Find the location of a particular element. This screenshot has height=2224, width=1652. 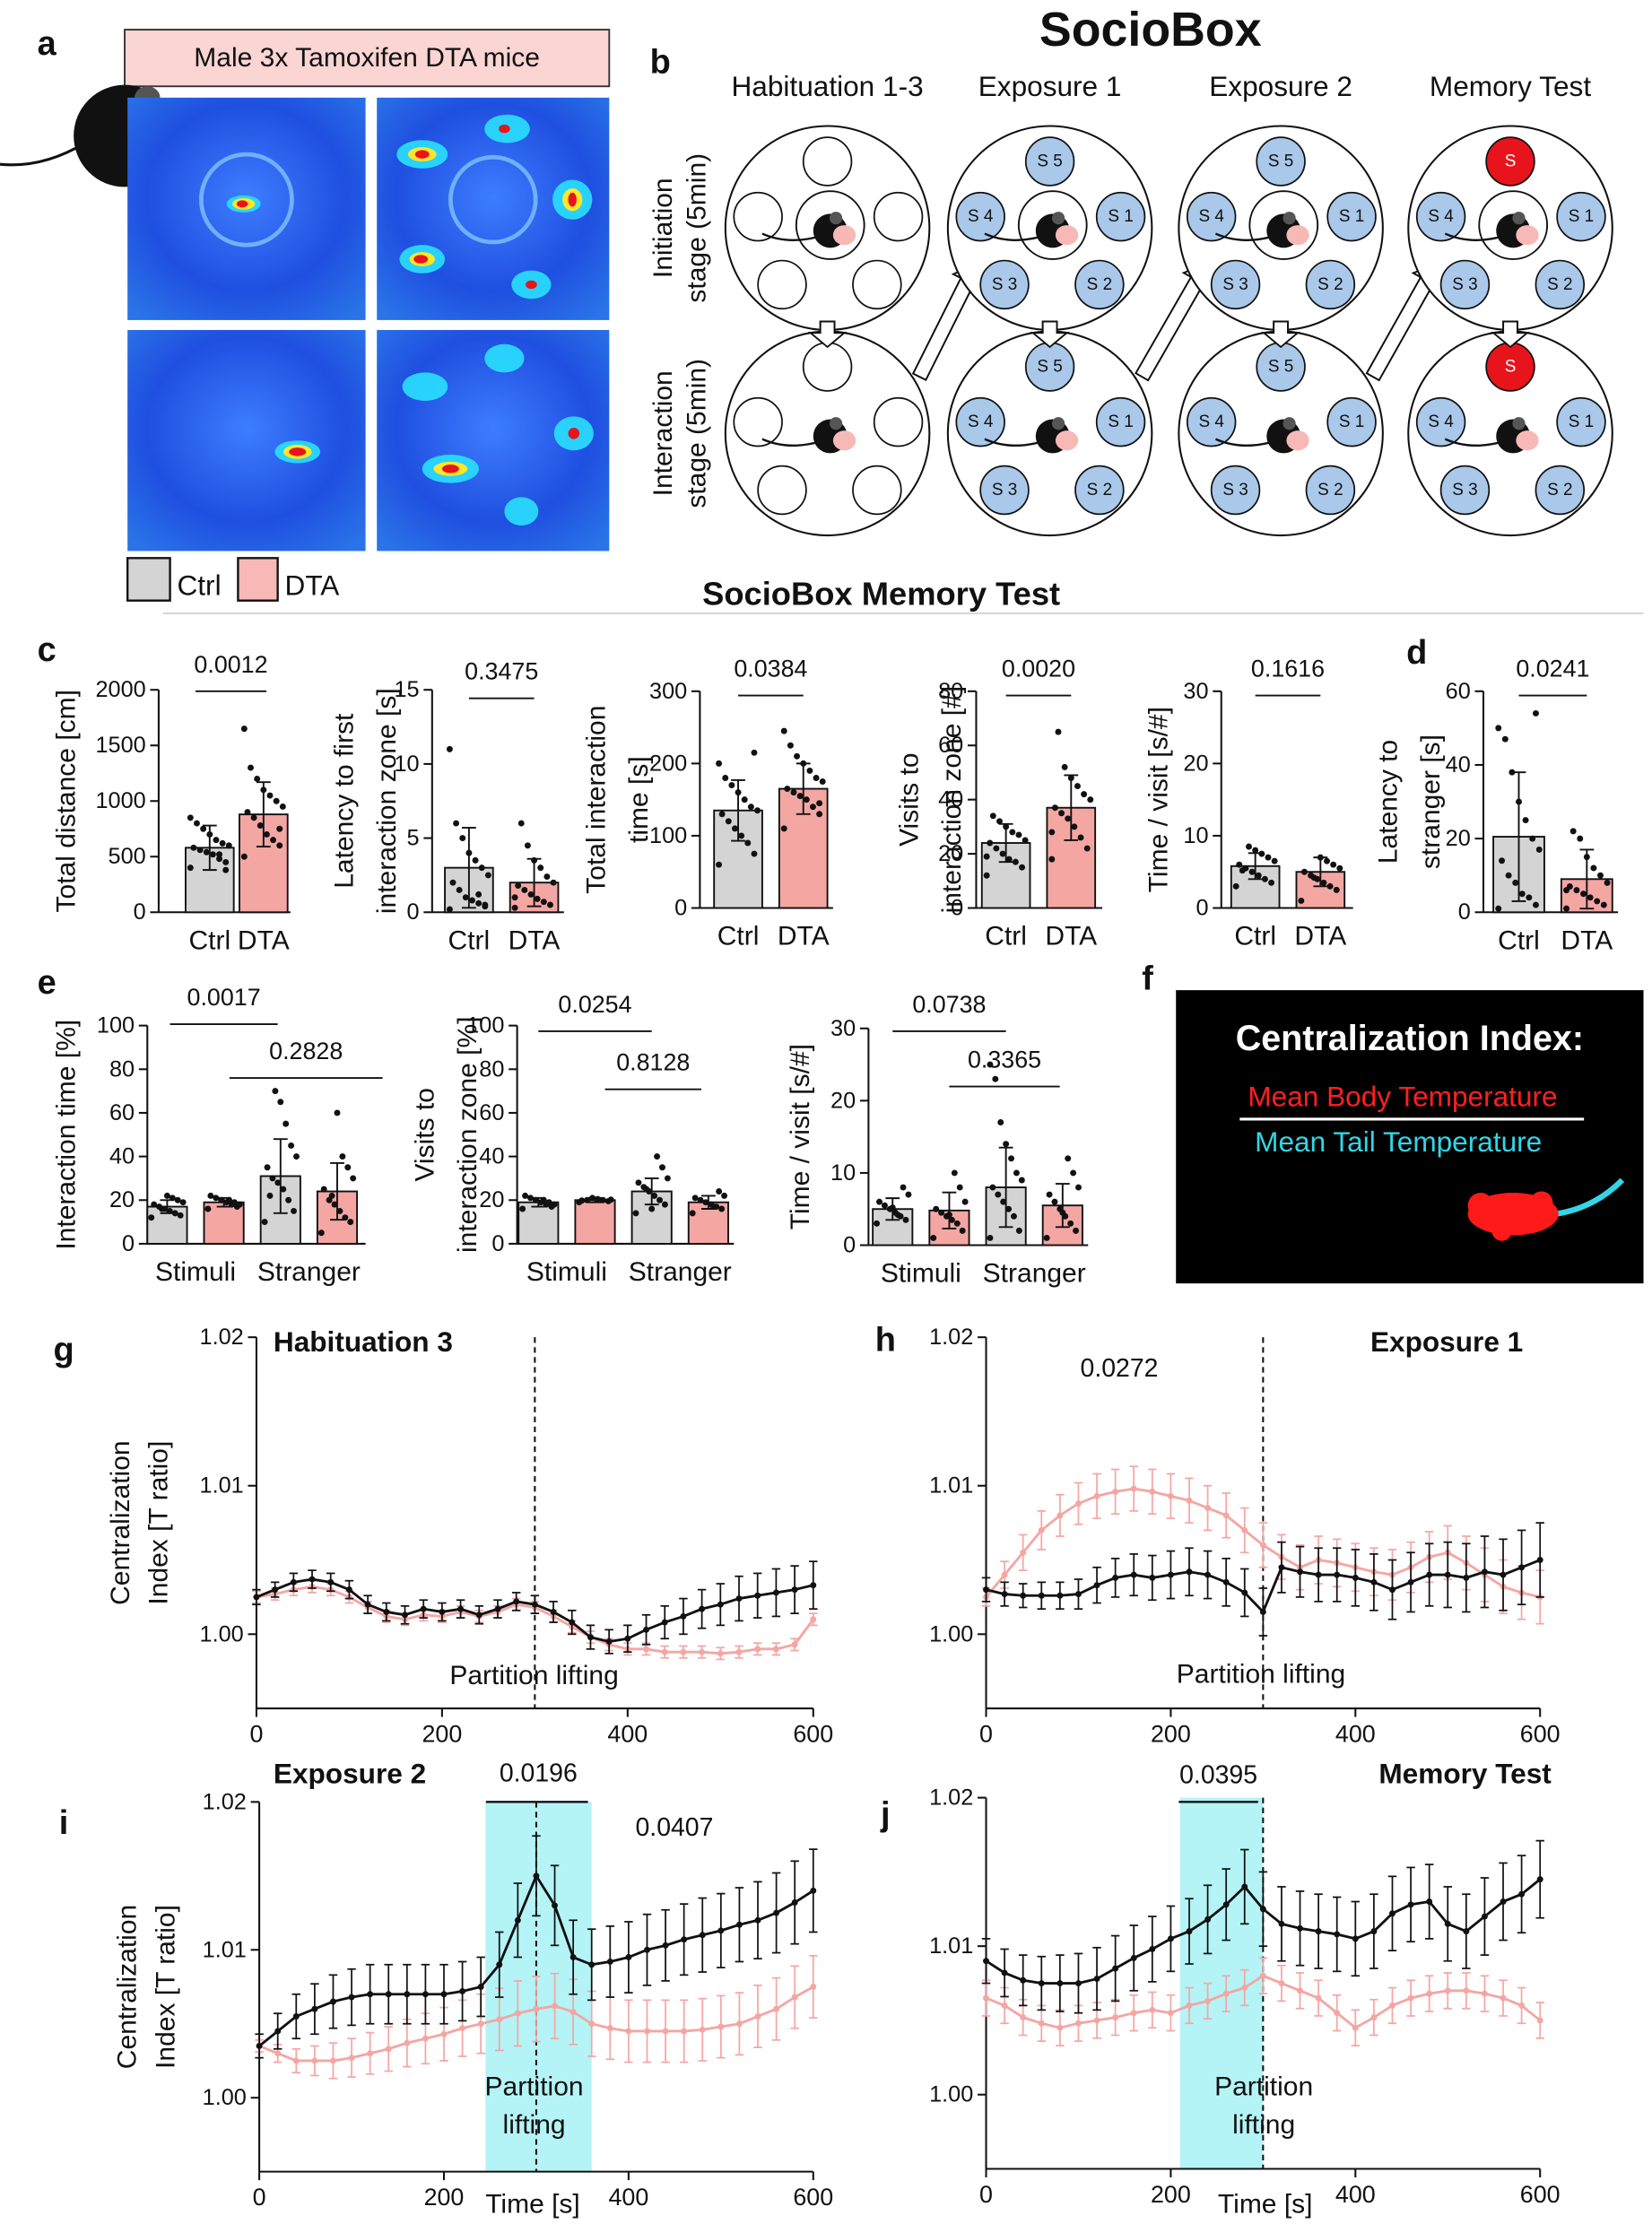

x-tick-label: DTA is located at coordinates (1071, 936).